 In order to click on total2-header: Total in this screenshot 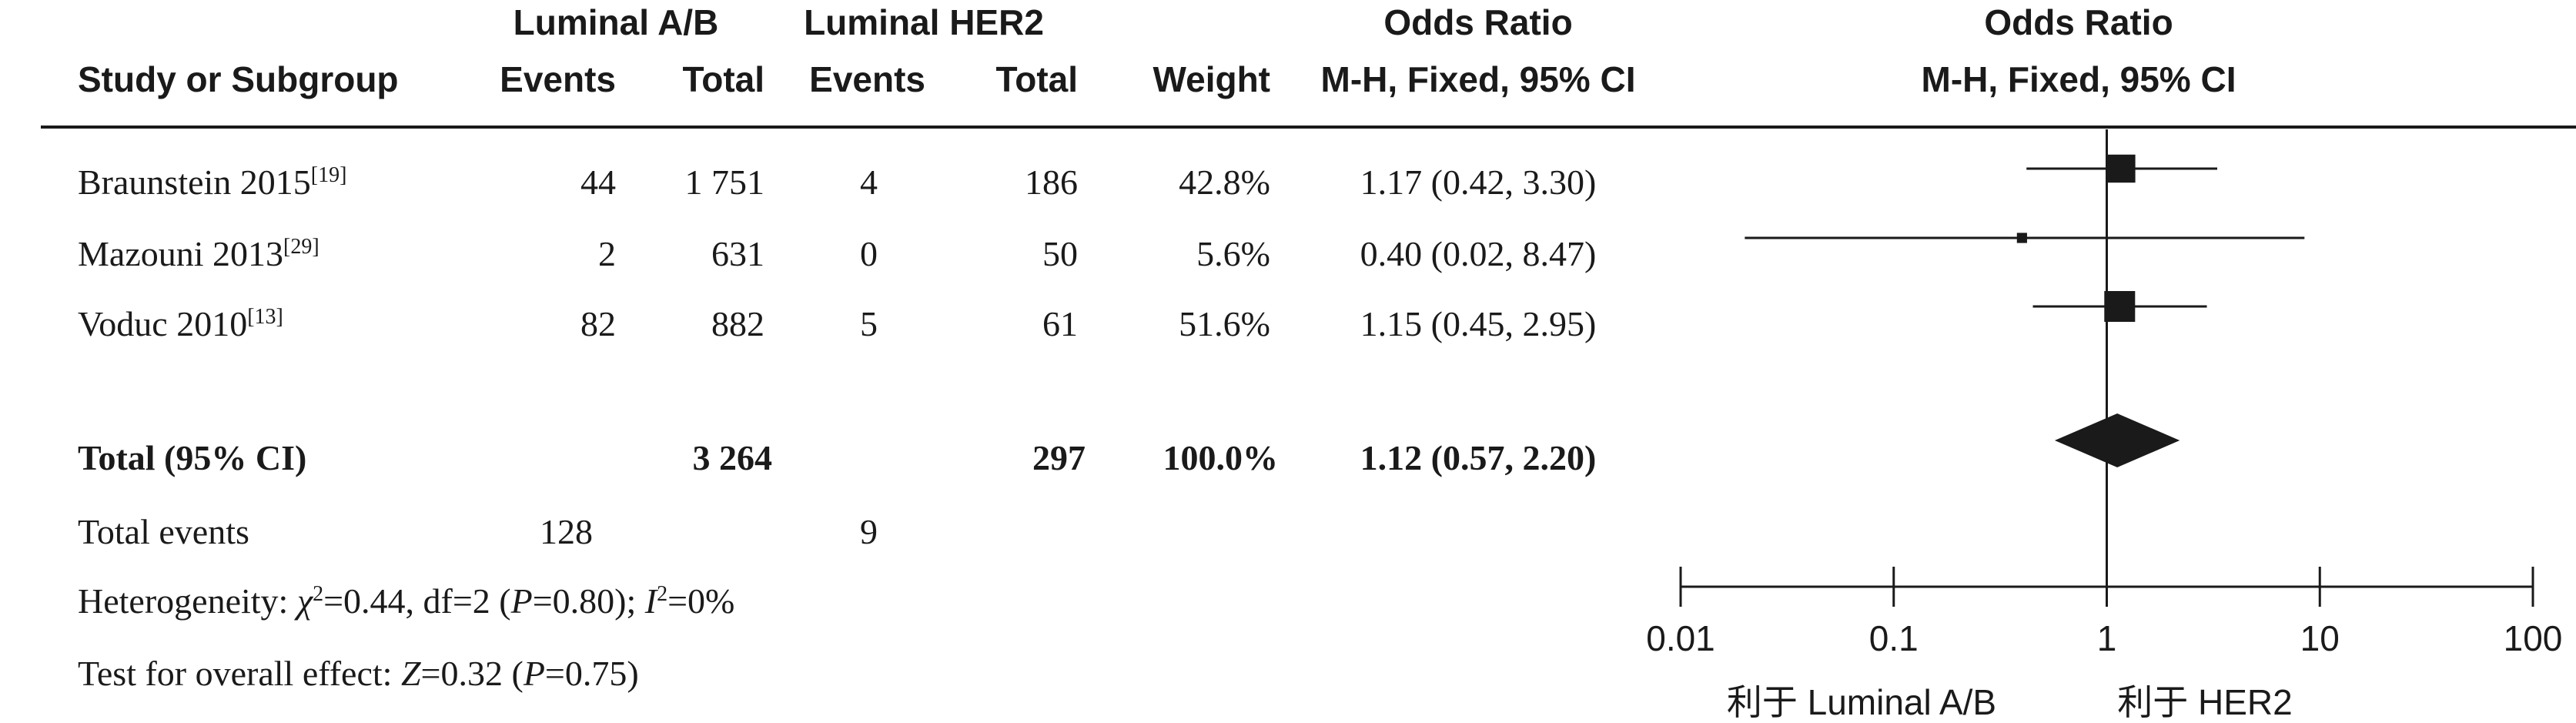, I will do `click(1036, 79)`.